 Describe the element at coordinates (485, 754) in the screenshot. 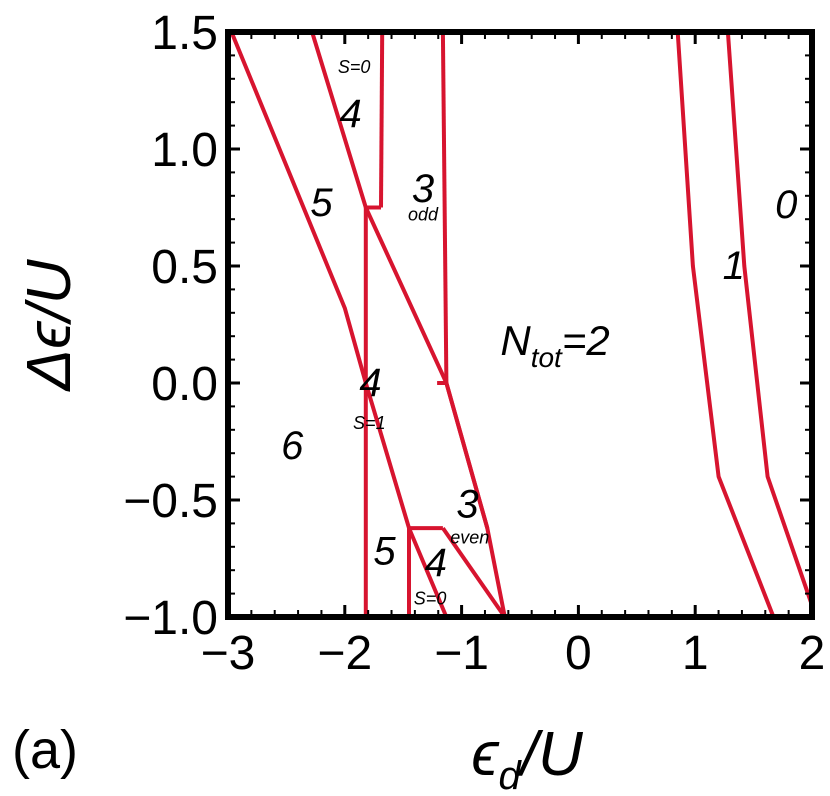

I see `x-axis-label-main: ϵ` at that location.